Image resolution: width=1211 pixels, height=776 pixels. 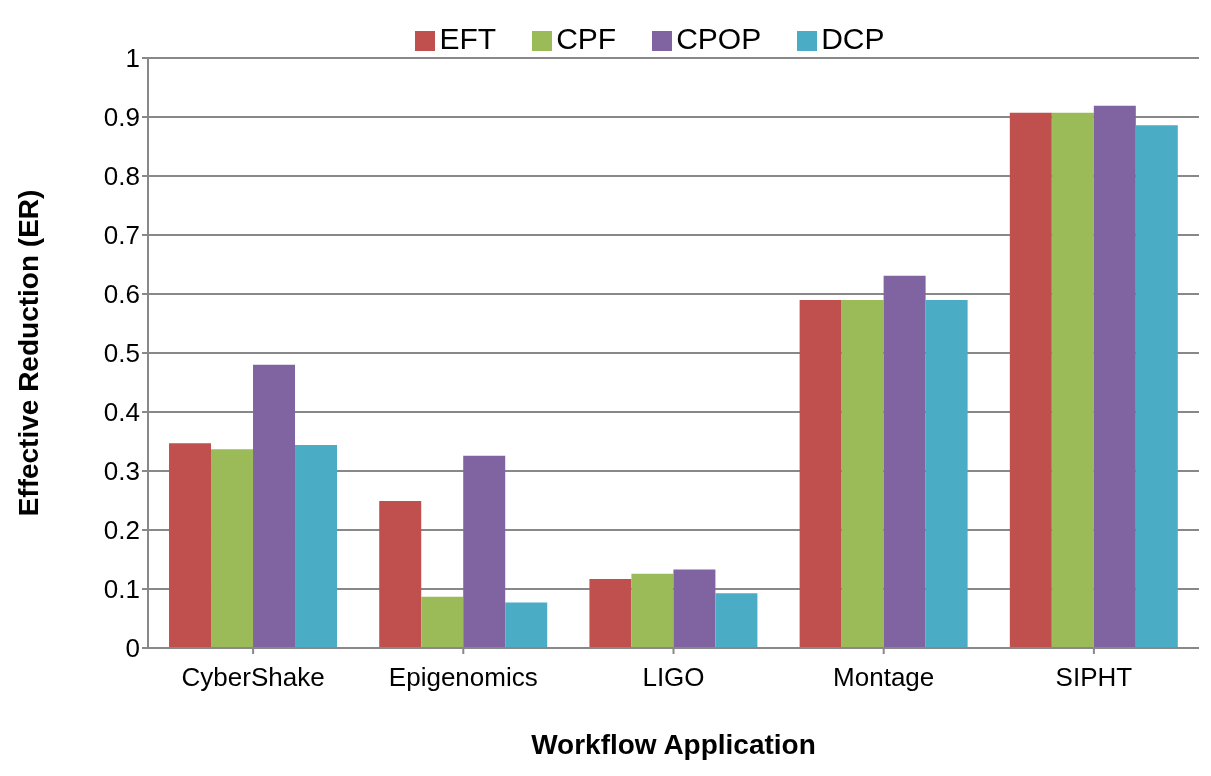 What do you see at coordinates (719, 38) in the screenshot?
I see `legend-label: CPOP` at bounding box center [719, 38].